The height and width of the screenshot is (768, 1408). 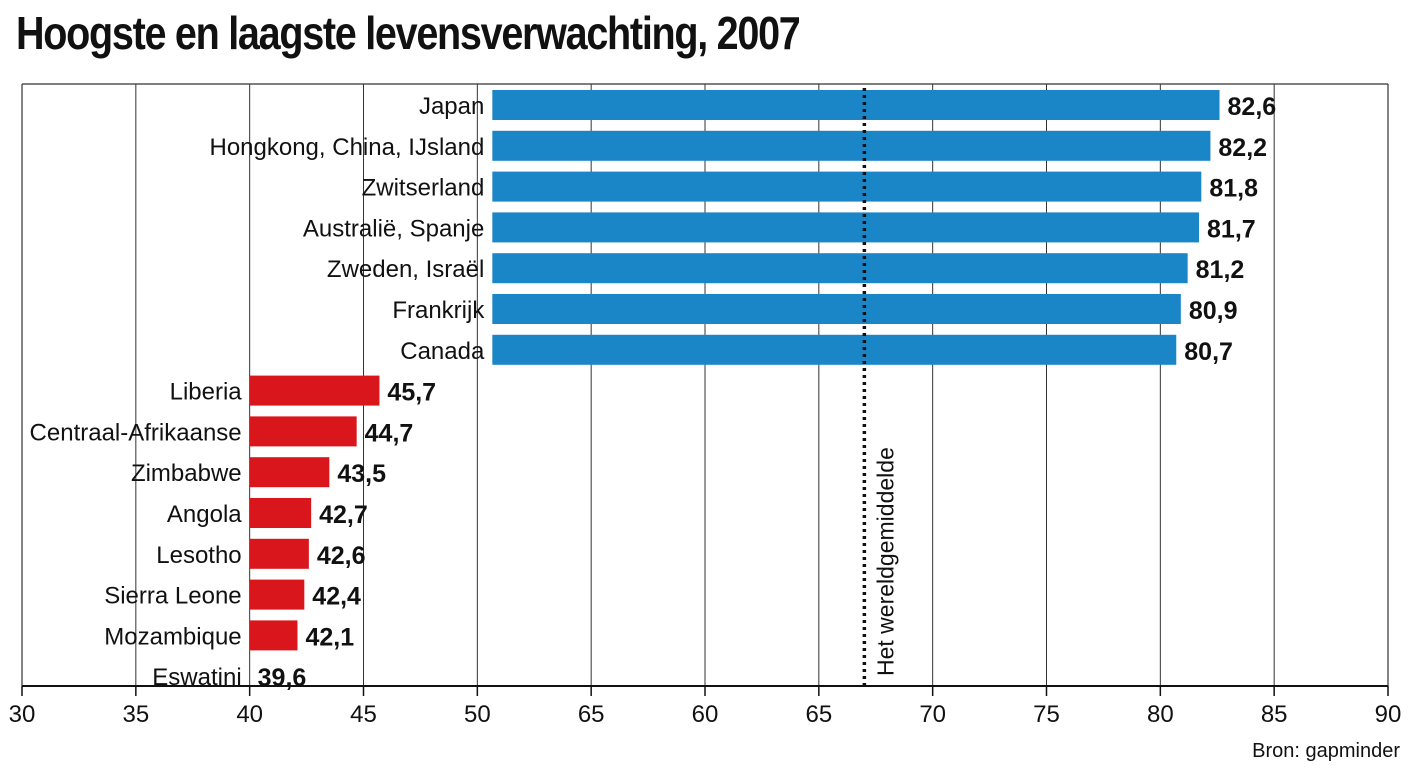 What do you see at coordinates (172, 636) in the screenshot?
I see `category-label: Mozambique` at bounding box center [172, 636].